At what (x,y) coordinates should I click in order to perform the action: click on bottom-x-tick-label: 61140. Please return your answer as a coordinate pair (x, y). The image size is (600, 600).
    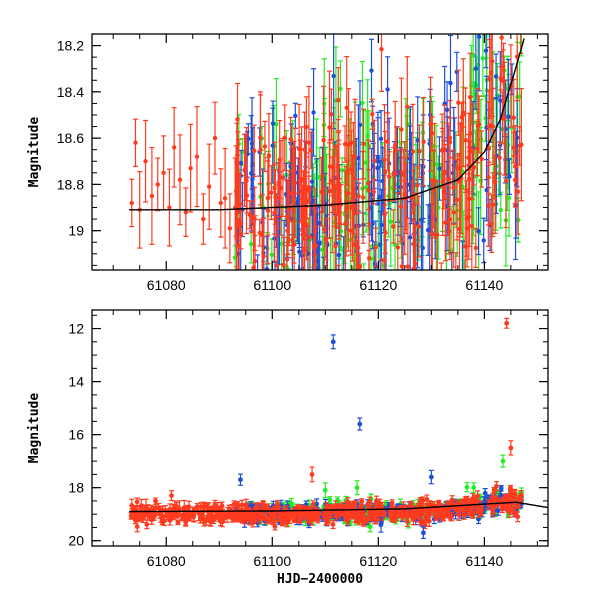
    Looking at the image, I should click on (484, 561).